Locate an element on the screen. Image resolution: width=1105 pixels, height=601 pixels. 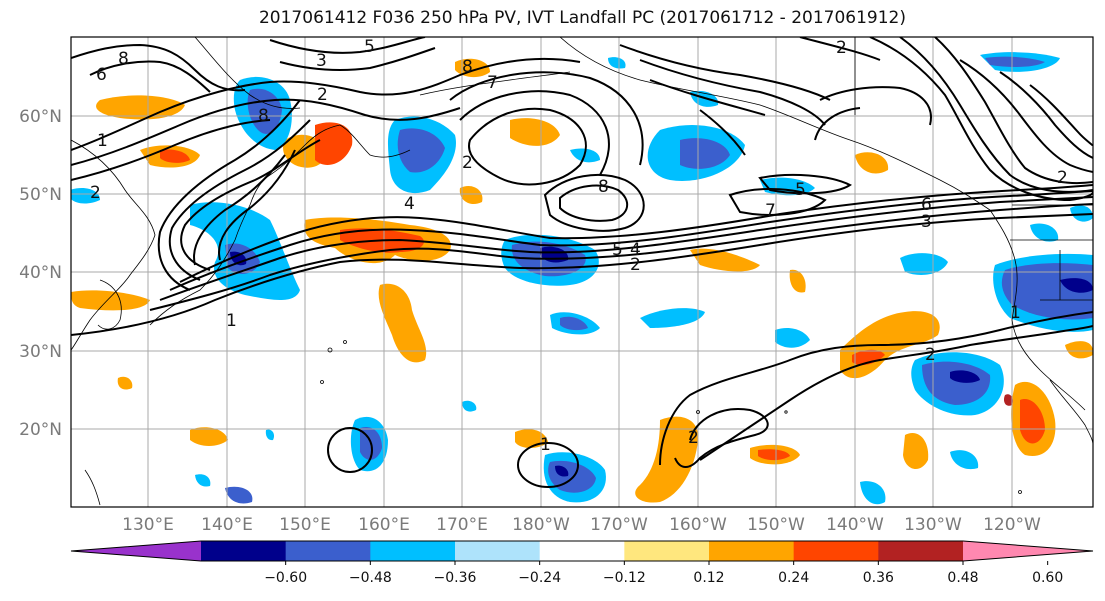
lon-label: 140°W is located at coordinates (855, 525).